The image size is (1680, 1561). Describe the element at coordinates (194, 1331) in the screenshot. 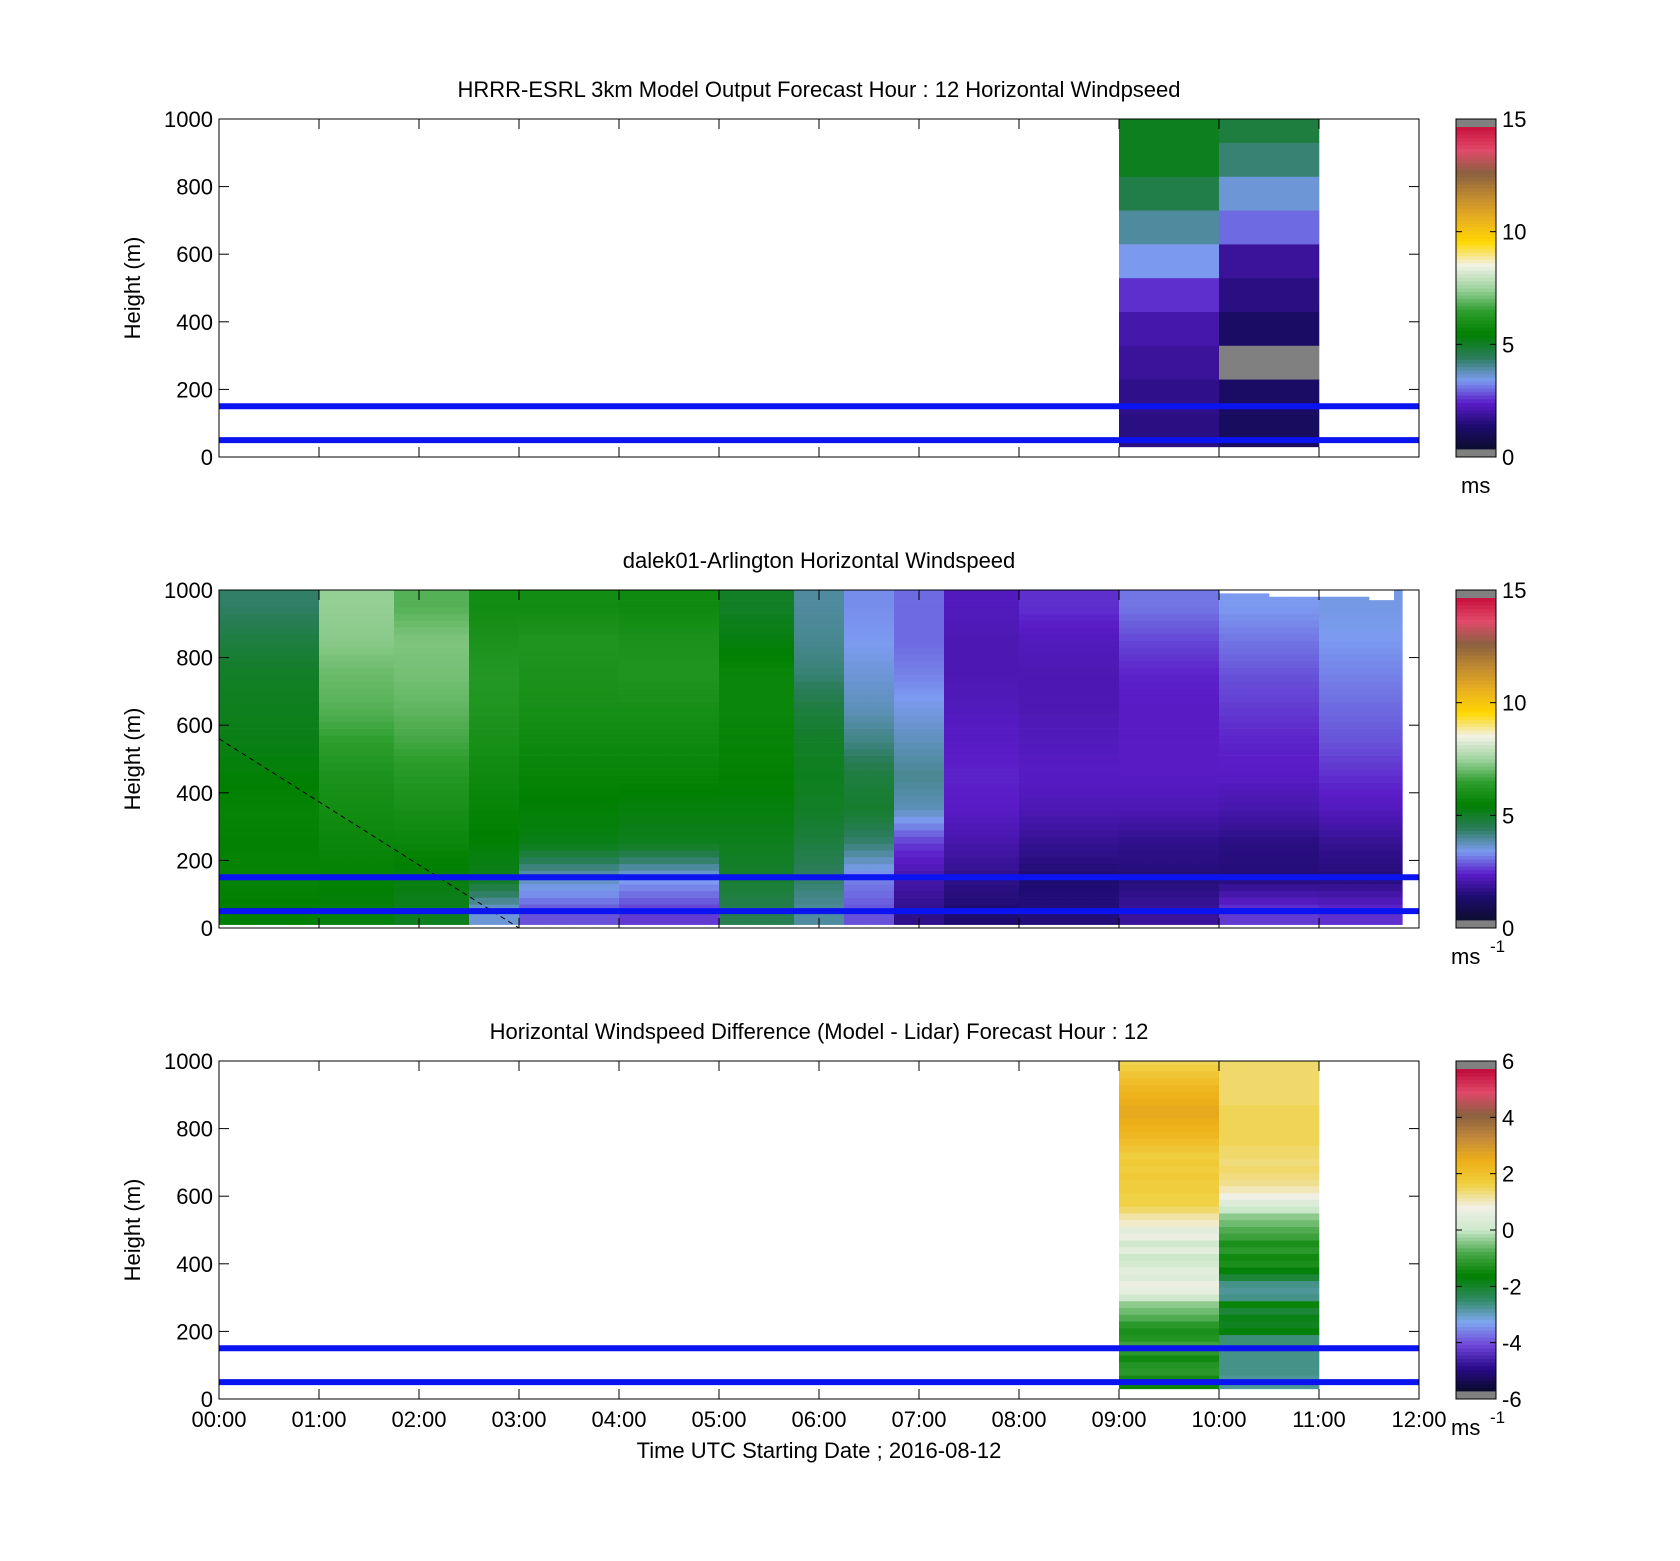

I see `y-tick-label: 200` at that location.